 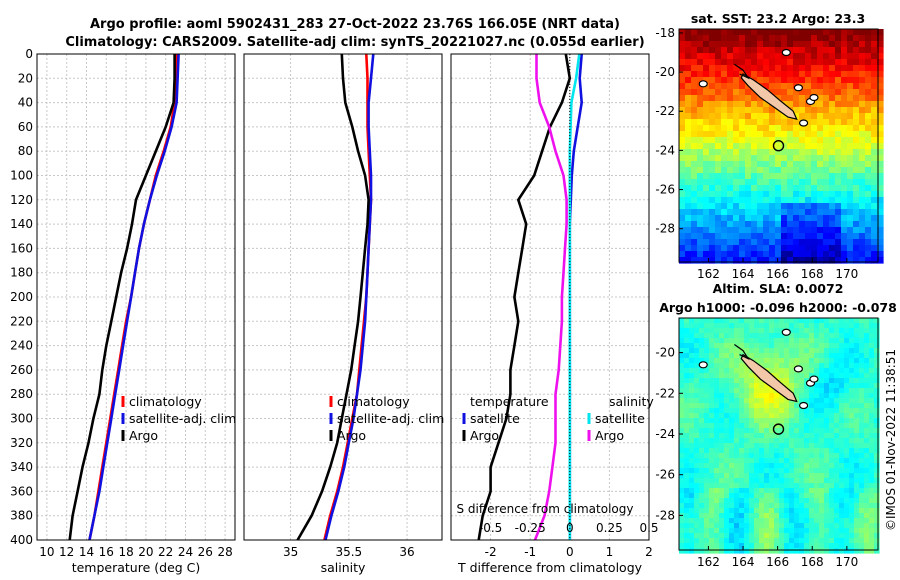 What do you see at coordinates (21, 394) in the screenshot?
I see `y-tick-label: 280` at bounding box center [21, 394].